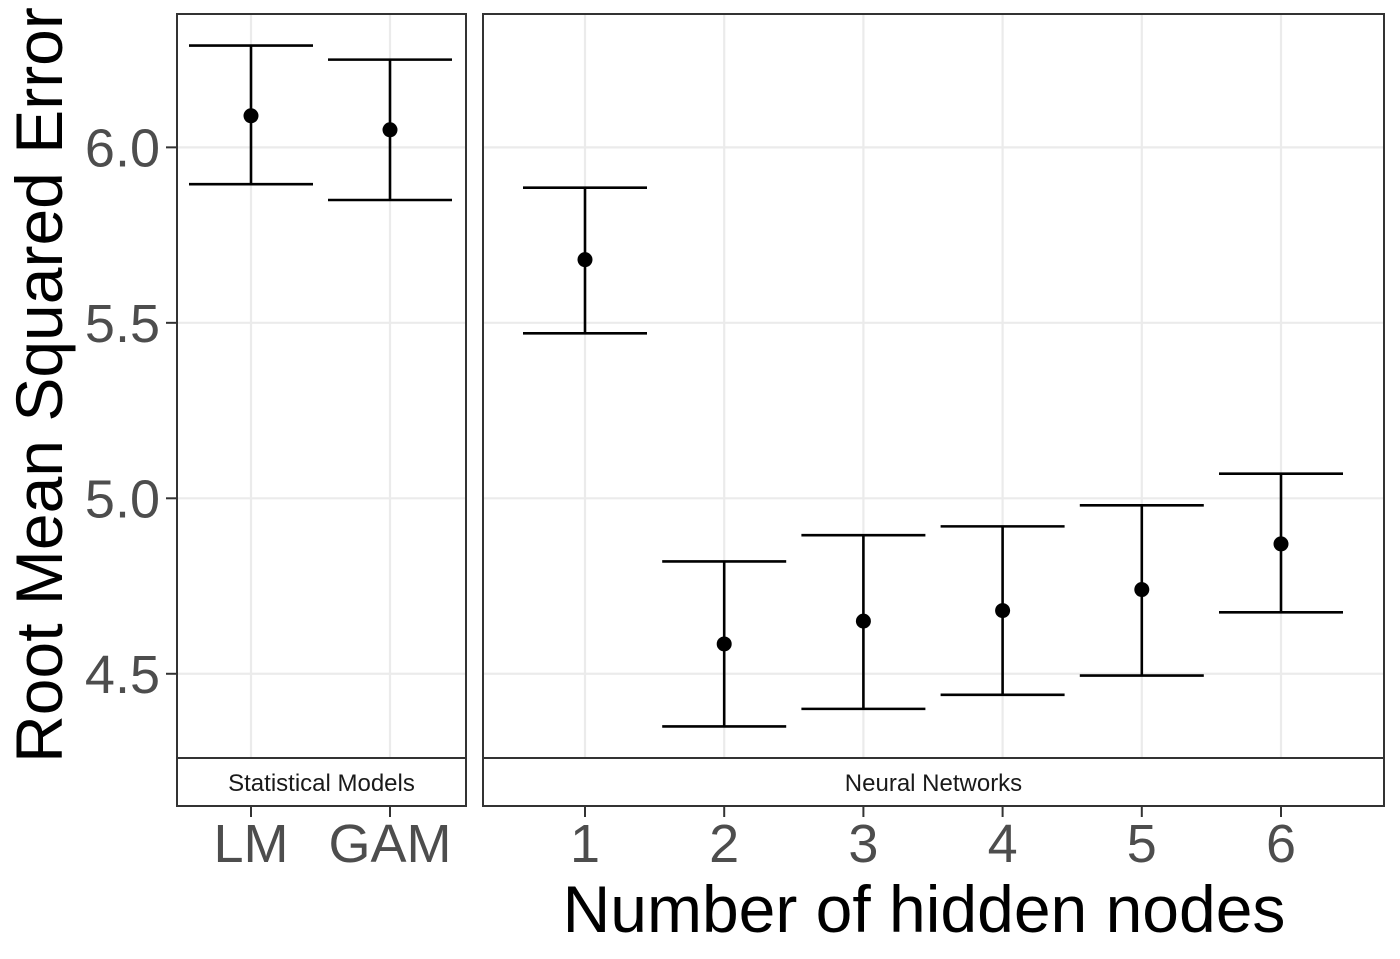  What do you see at coordinates (250, 844) in the screenshot?
I see `x-tick-label-LM: LM` at bounding box center [250, 844].